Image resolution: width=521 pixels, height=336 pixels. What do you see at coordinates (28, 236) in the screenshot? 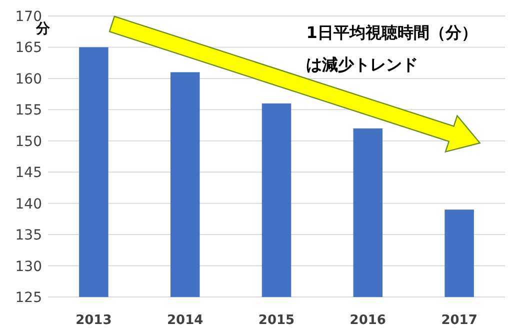
I see `y-tick-label: 135` at bounding box center [28, 236].